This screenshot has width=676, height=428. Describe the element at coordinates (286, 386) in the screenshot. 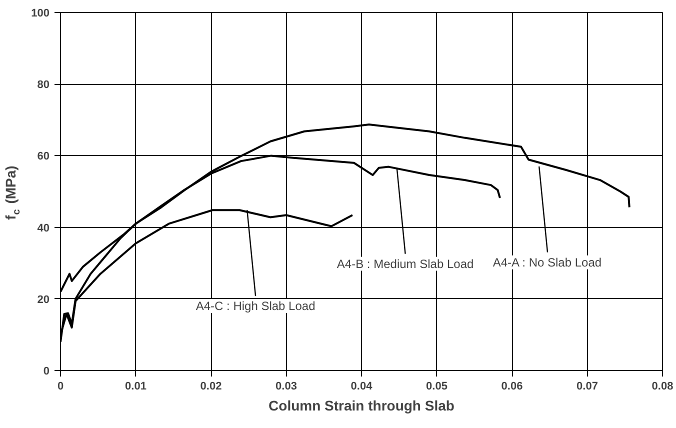

I see `x-tick-label: 0.03` at that location.